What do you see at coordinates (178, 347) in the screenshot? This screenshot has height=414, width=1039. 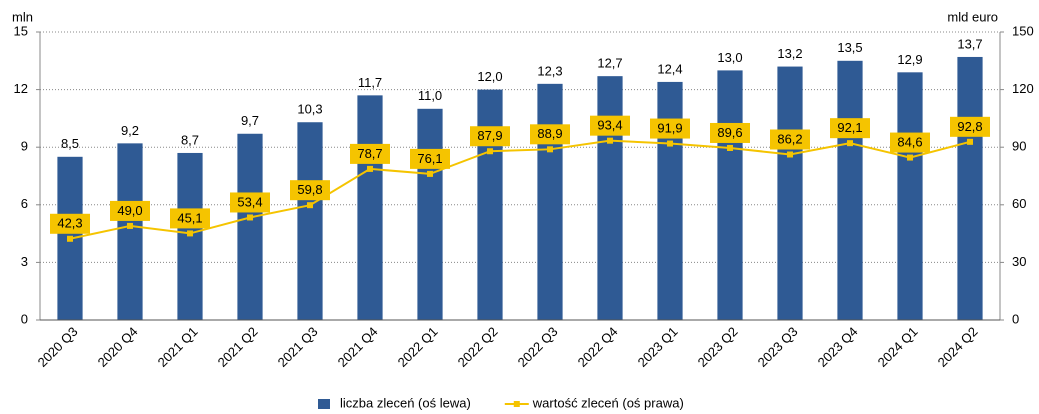 I see `x-tick-label: 2021 Q1` at bounding box center [178, 347].